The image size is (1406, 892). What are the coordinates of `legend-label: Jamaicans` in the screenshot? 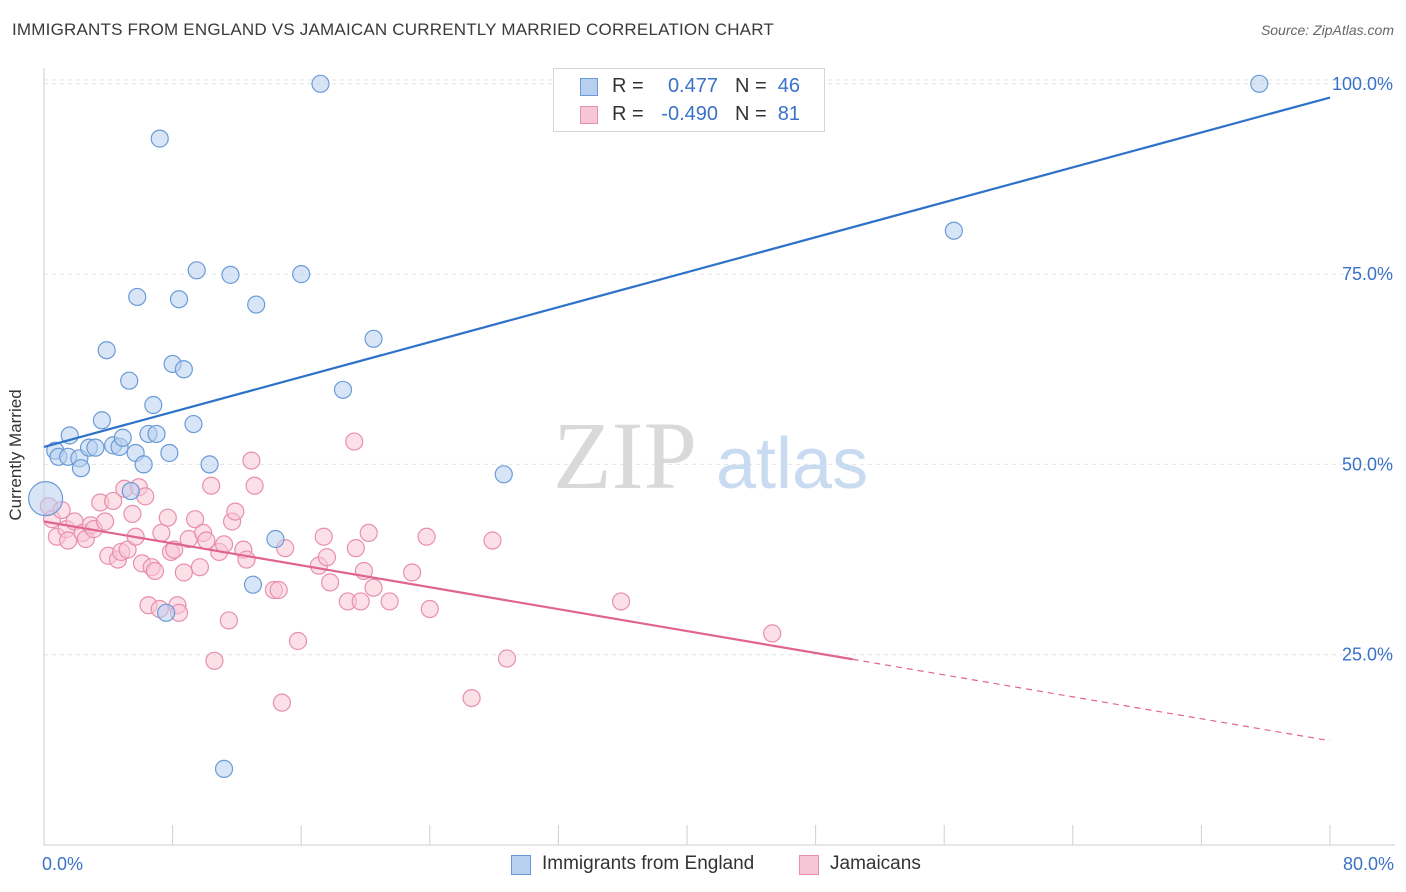 It's located at (875, 863).